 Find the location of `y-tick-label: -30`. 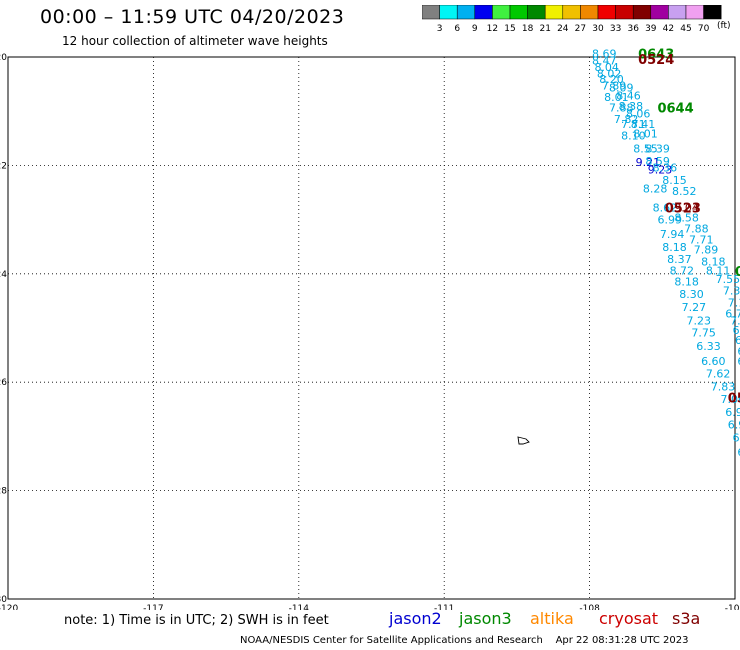

y-tick-label: -30 is located at coordinates (3, 600).